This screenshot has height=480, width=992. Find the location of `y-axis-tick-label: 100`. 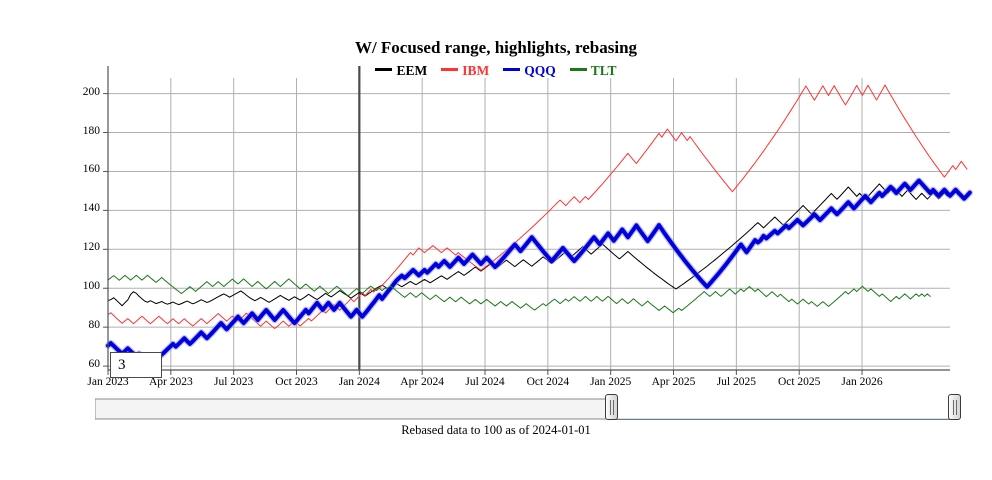

y-axis-tick-label: 100 is located at coordinates (91, 286).